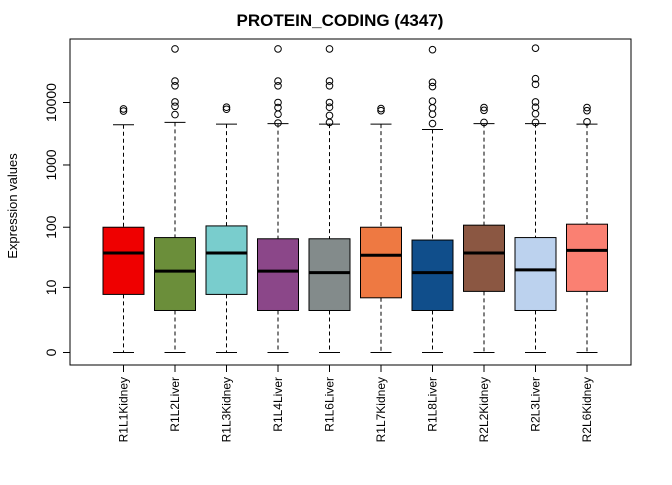 The width and height of the screenshot is (672, 485). What do you see at coordinates (51, 102) in the screenshot?
I see `y-tick-label: 10000` at bounding box center [51, 102].